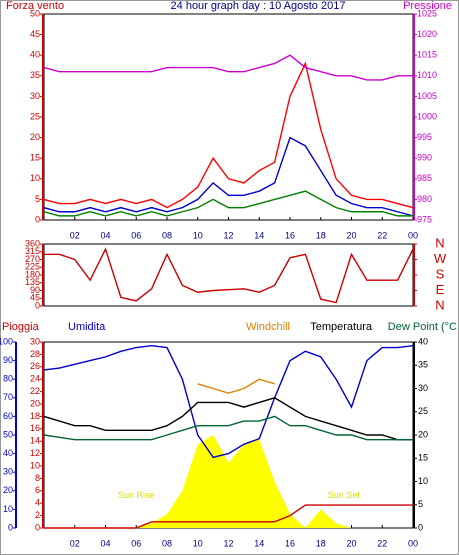 Image resolution: width=459 pixels, height=555 pixels. I want to click on y-tick-label: 24, so click(35, 379).